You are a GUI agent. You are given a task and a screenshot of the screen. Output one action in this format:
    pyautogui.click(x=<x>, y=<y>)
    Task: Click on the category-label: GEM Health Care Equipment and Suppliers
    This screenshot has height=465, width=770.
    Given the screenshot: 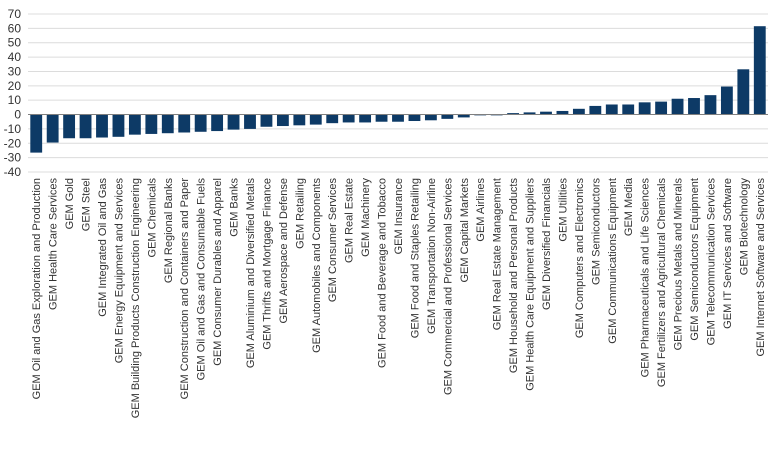 What is the action you would take?
    pyautogui.click(x=531, y=284)
    